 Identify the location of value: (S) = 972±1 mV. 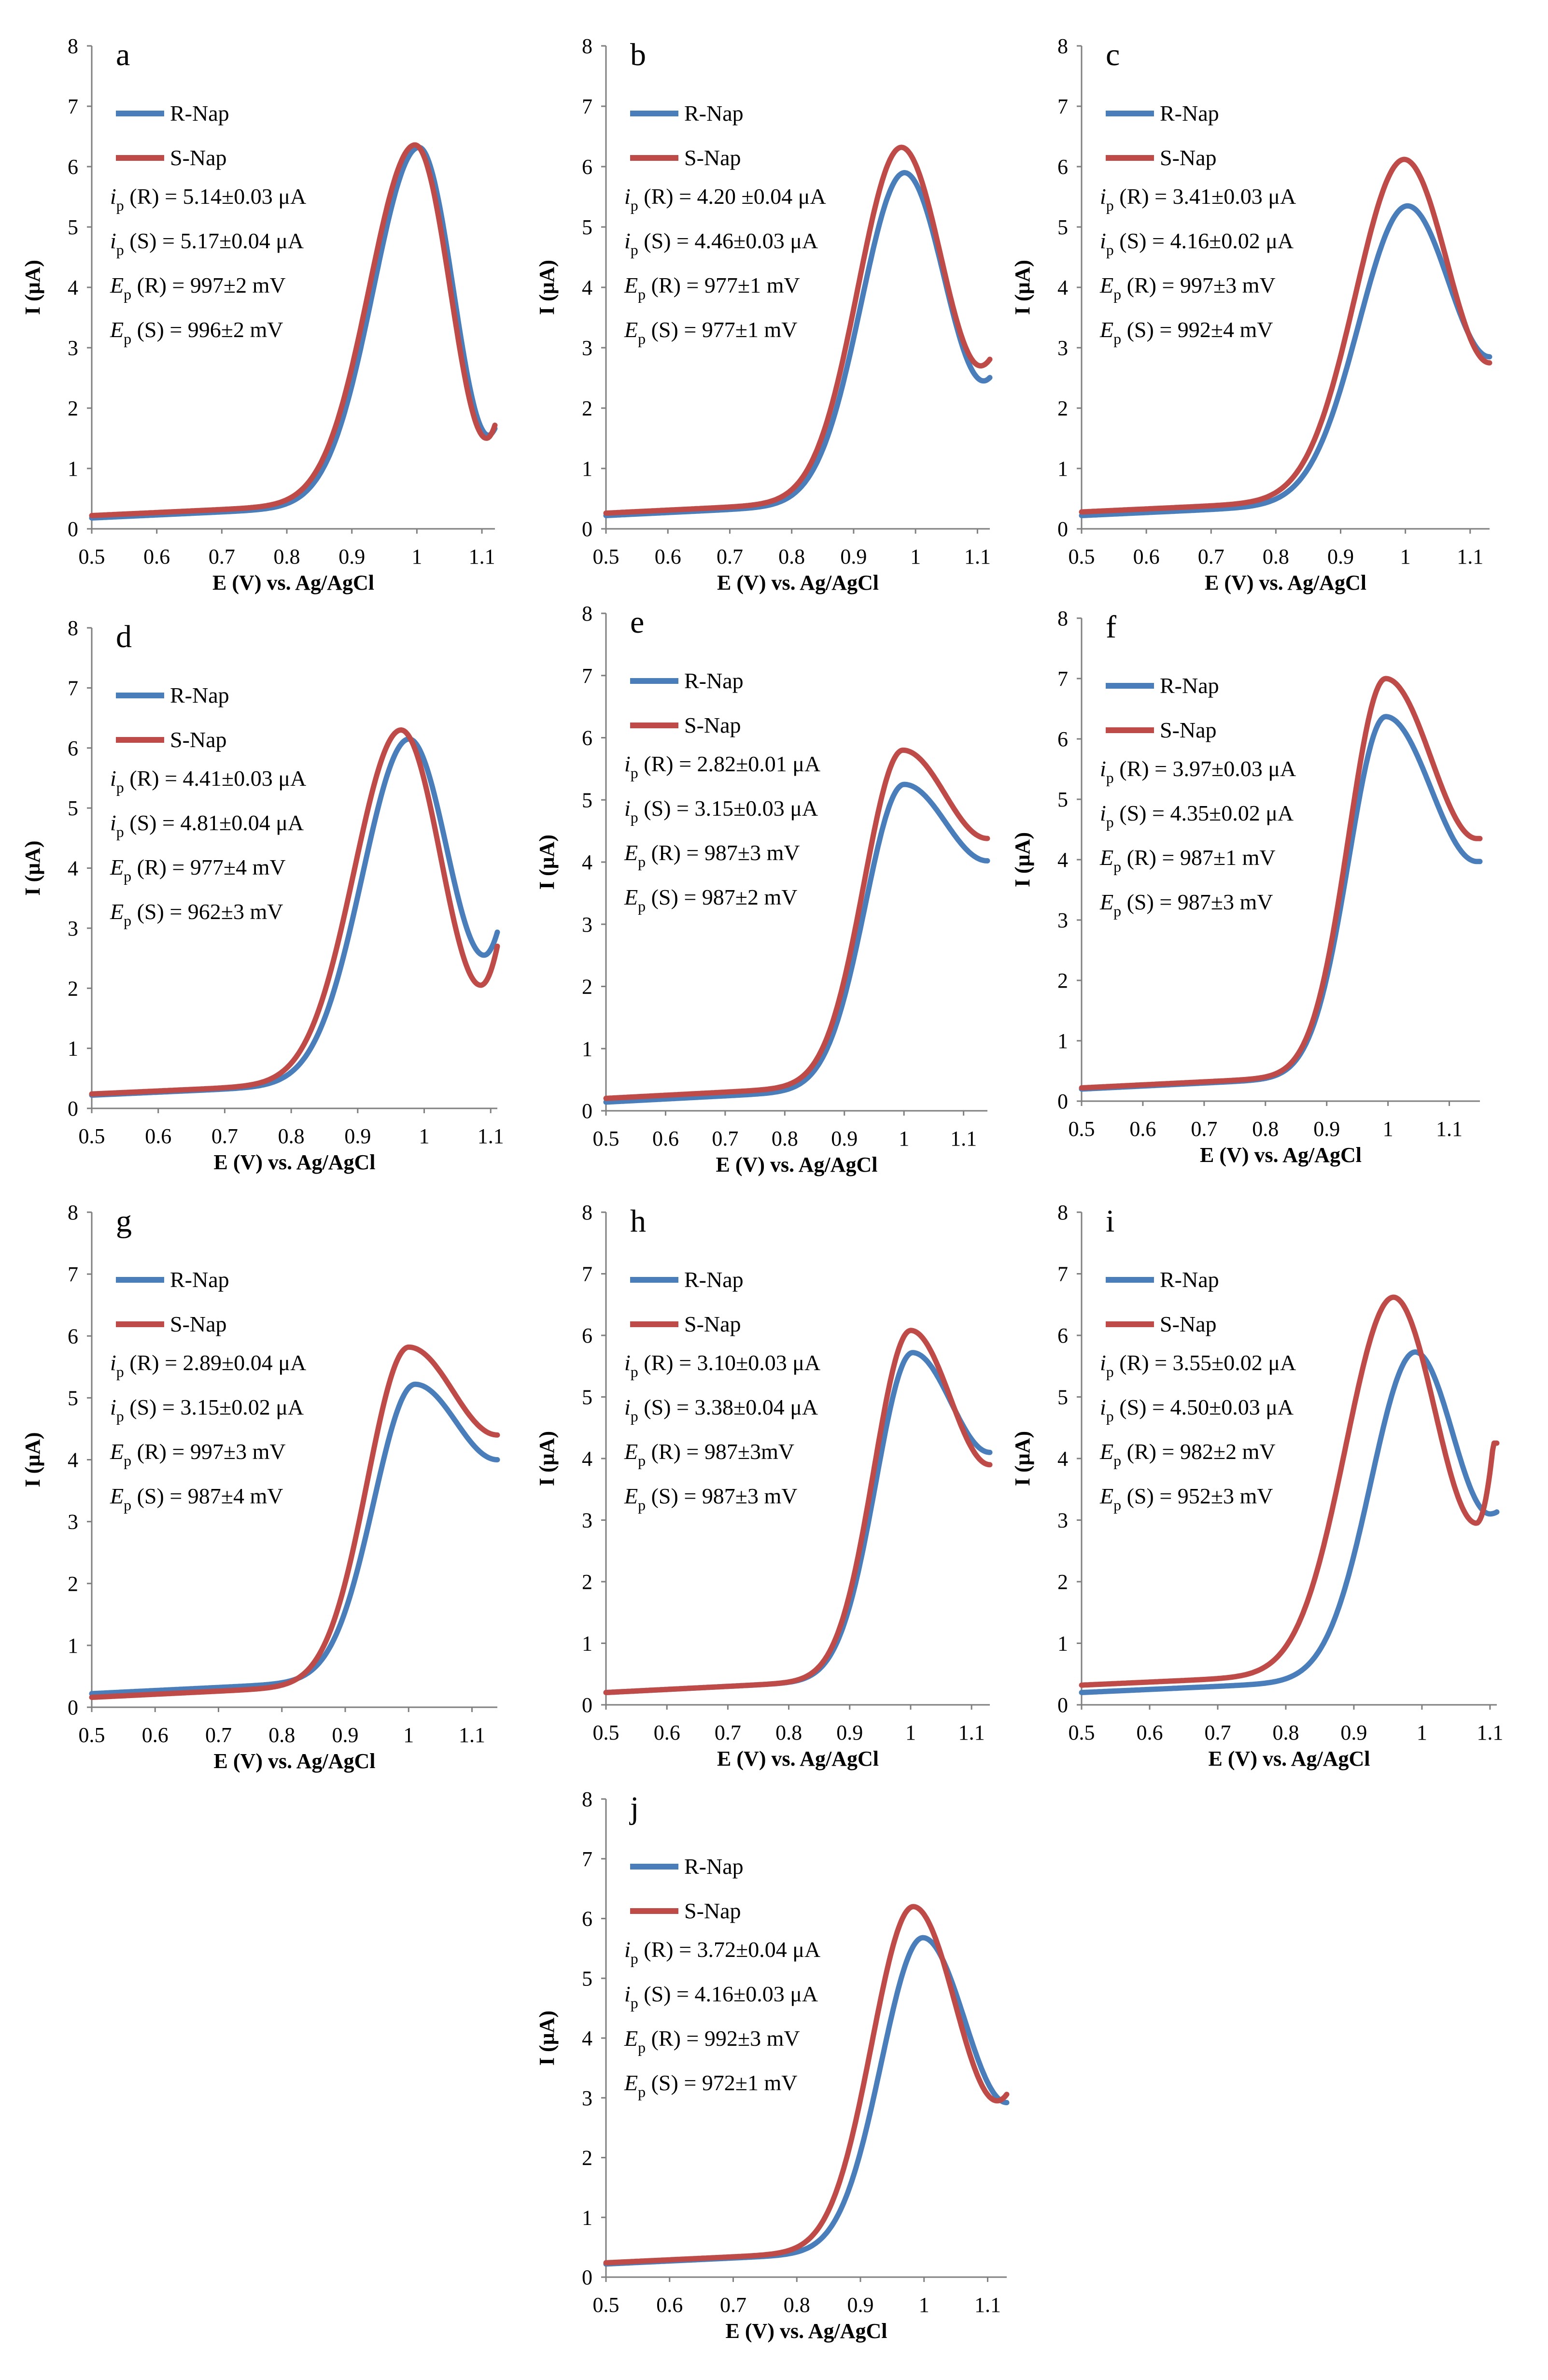
(721, 2082).